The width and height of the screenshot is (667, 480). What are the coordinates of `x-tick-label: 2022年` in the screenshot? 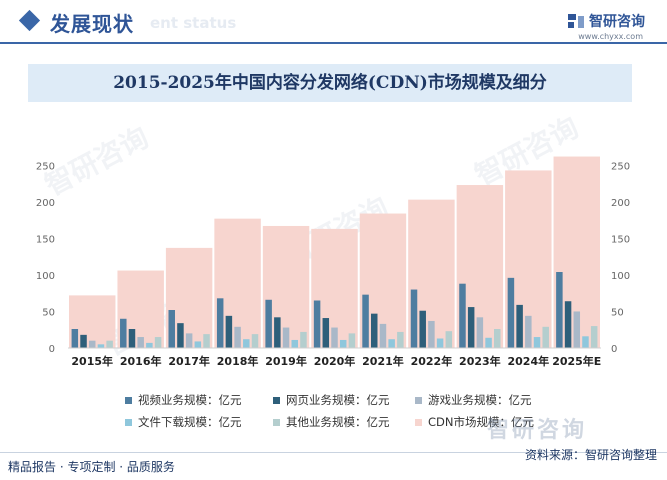 It's located at (432, 361).